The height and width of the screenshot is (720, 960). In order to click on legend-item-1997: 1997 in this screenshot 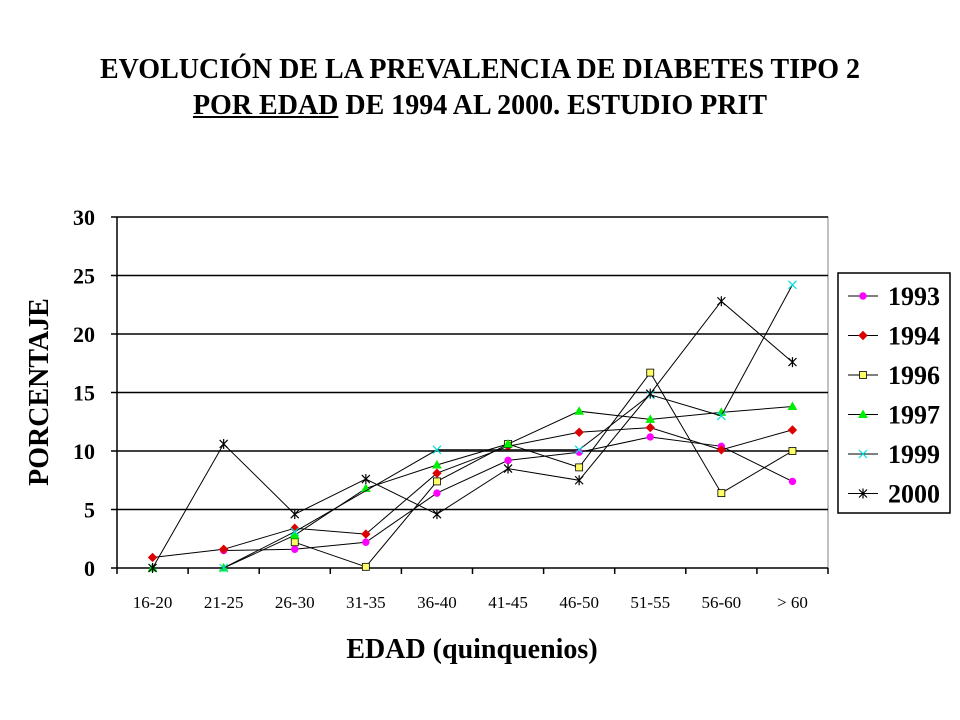, I will do `click(894, 415)`.